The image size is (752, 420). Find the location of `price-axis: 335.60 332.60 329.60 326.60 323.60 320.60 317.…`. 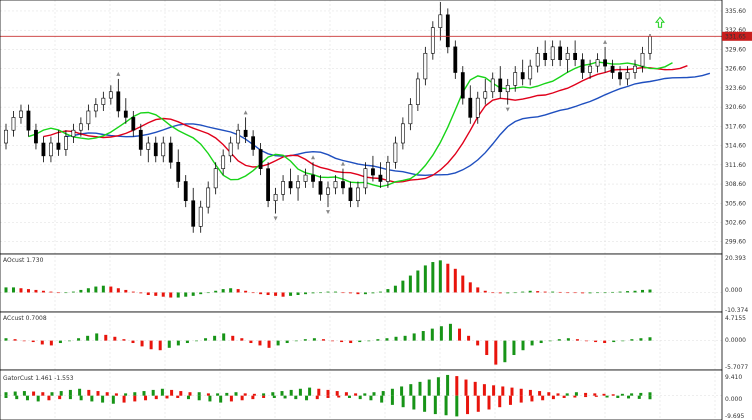

price-axis: 335.60 332.60 329.60 326.60 323.60 320.60 317.… is located at coordinates (735, 127).